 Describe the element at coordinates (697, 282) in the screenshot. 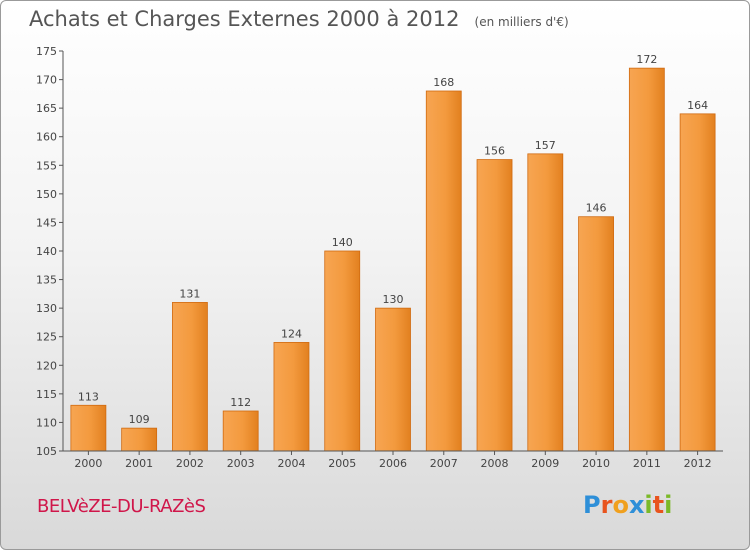

I see `bar-2012` at that location.